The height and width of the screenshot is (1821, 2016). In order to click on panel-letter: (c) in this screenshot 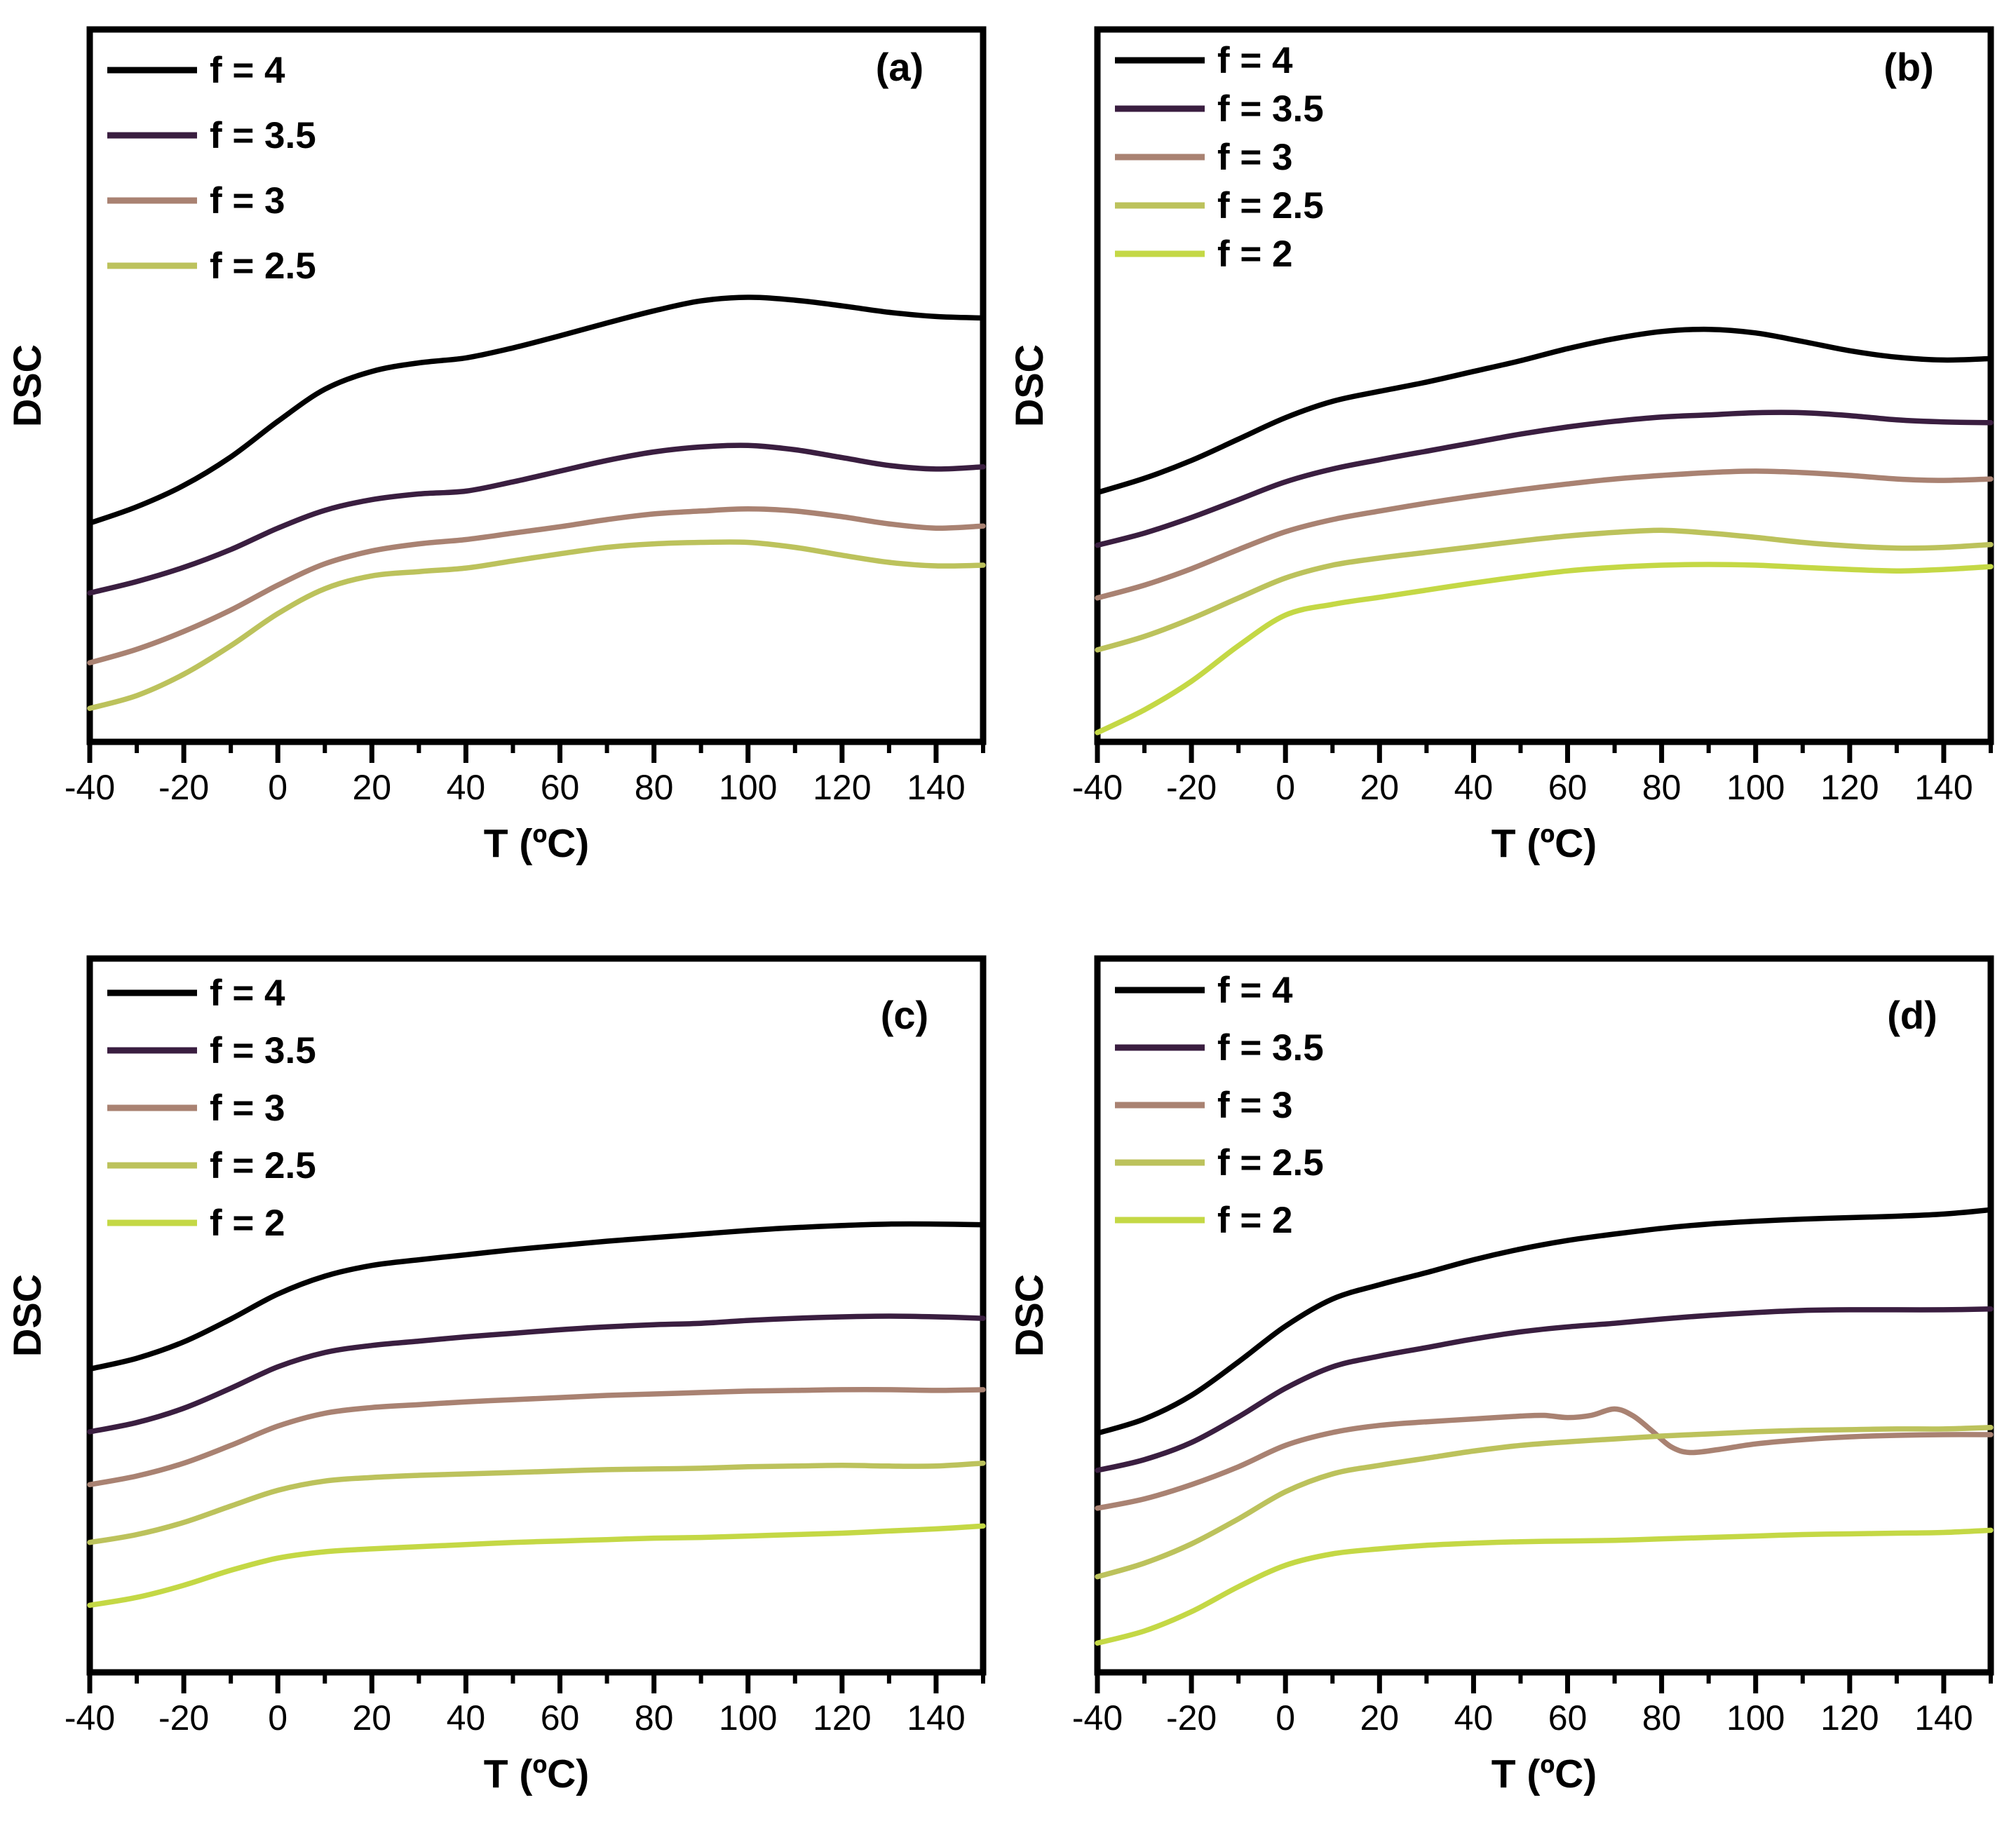, I will do `click(904, 1015)`.